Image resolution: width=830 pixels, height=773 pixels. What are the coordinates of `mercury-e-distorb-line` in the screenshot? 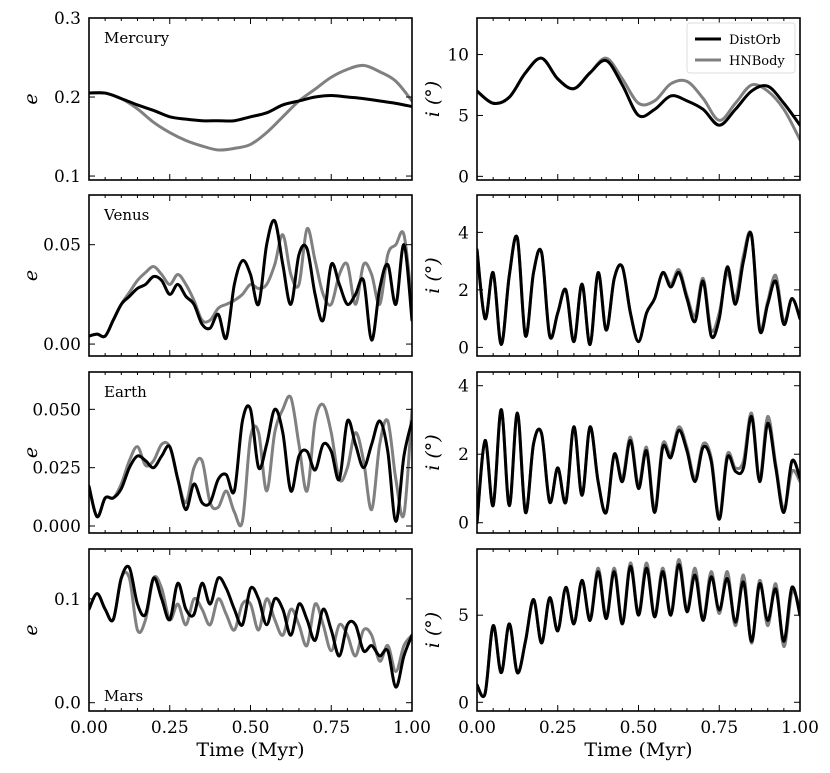 It's located at (250, 107).